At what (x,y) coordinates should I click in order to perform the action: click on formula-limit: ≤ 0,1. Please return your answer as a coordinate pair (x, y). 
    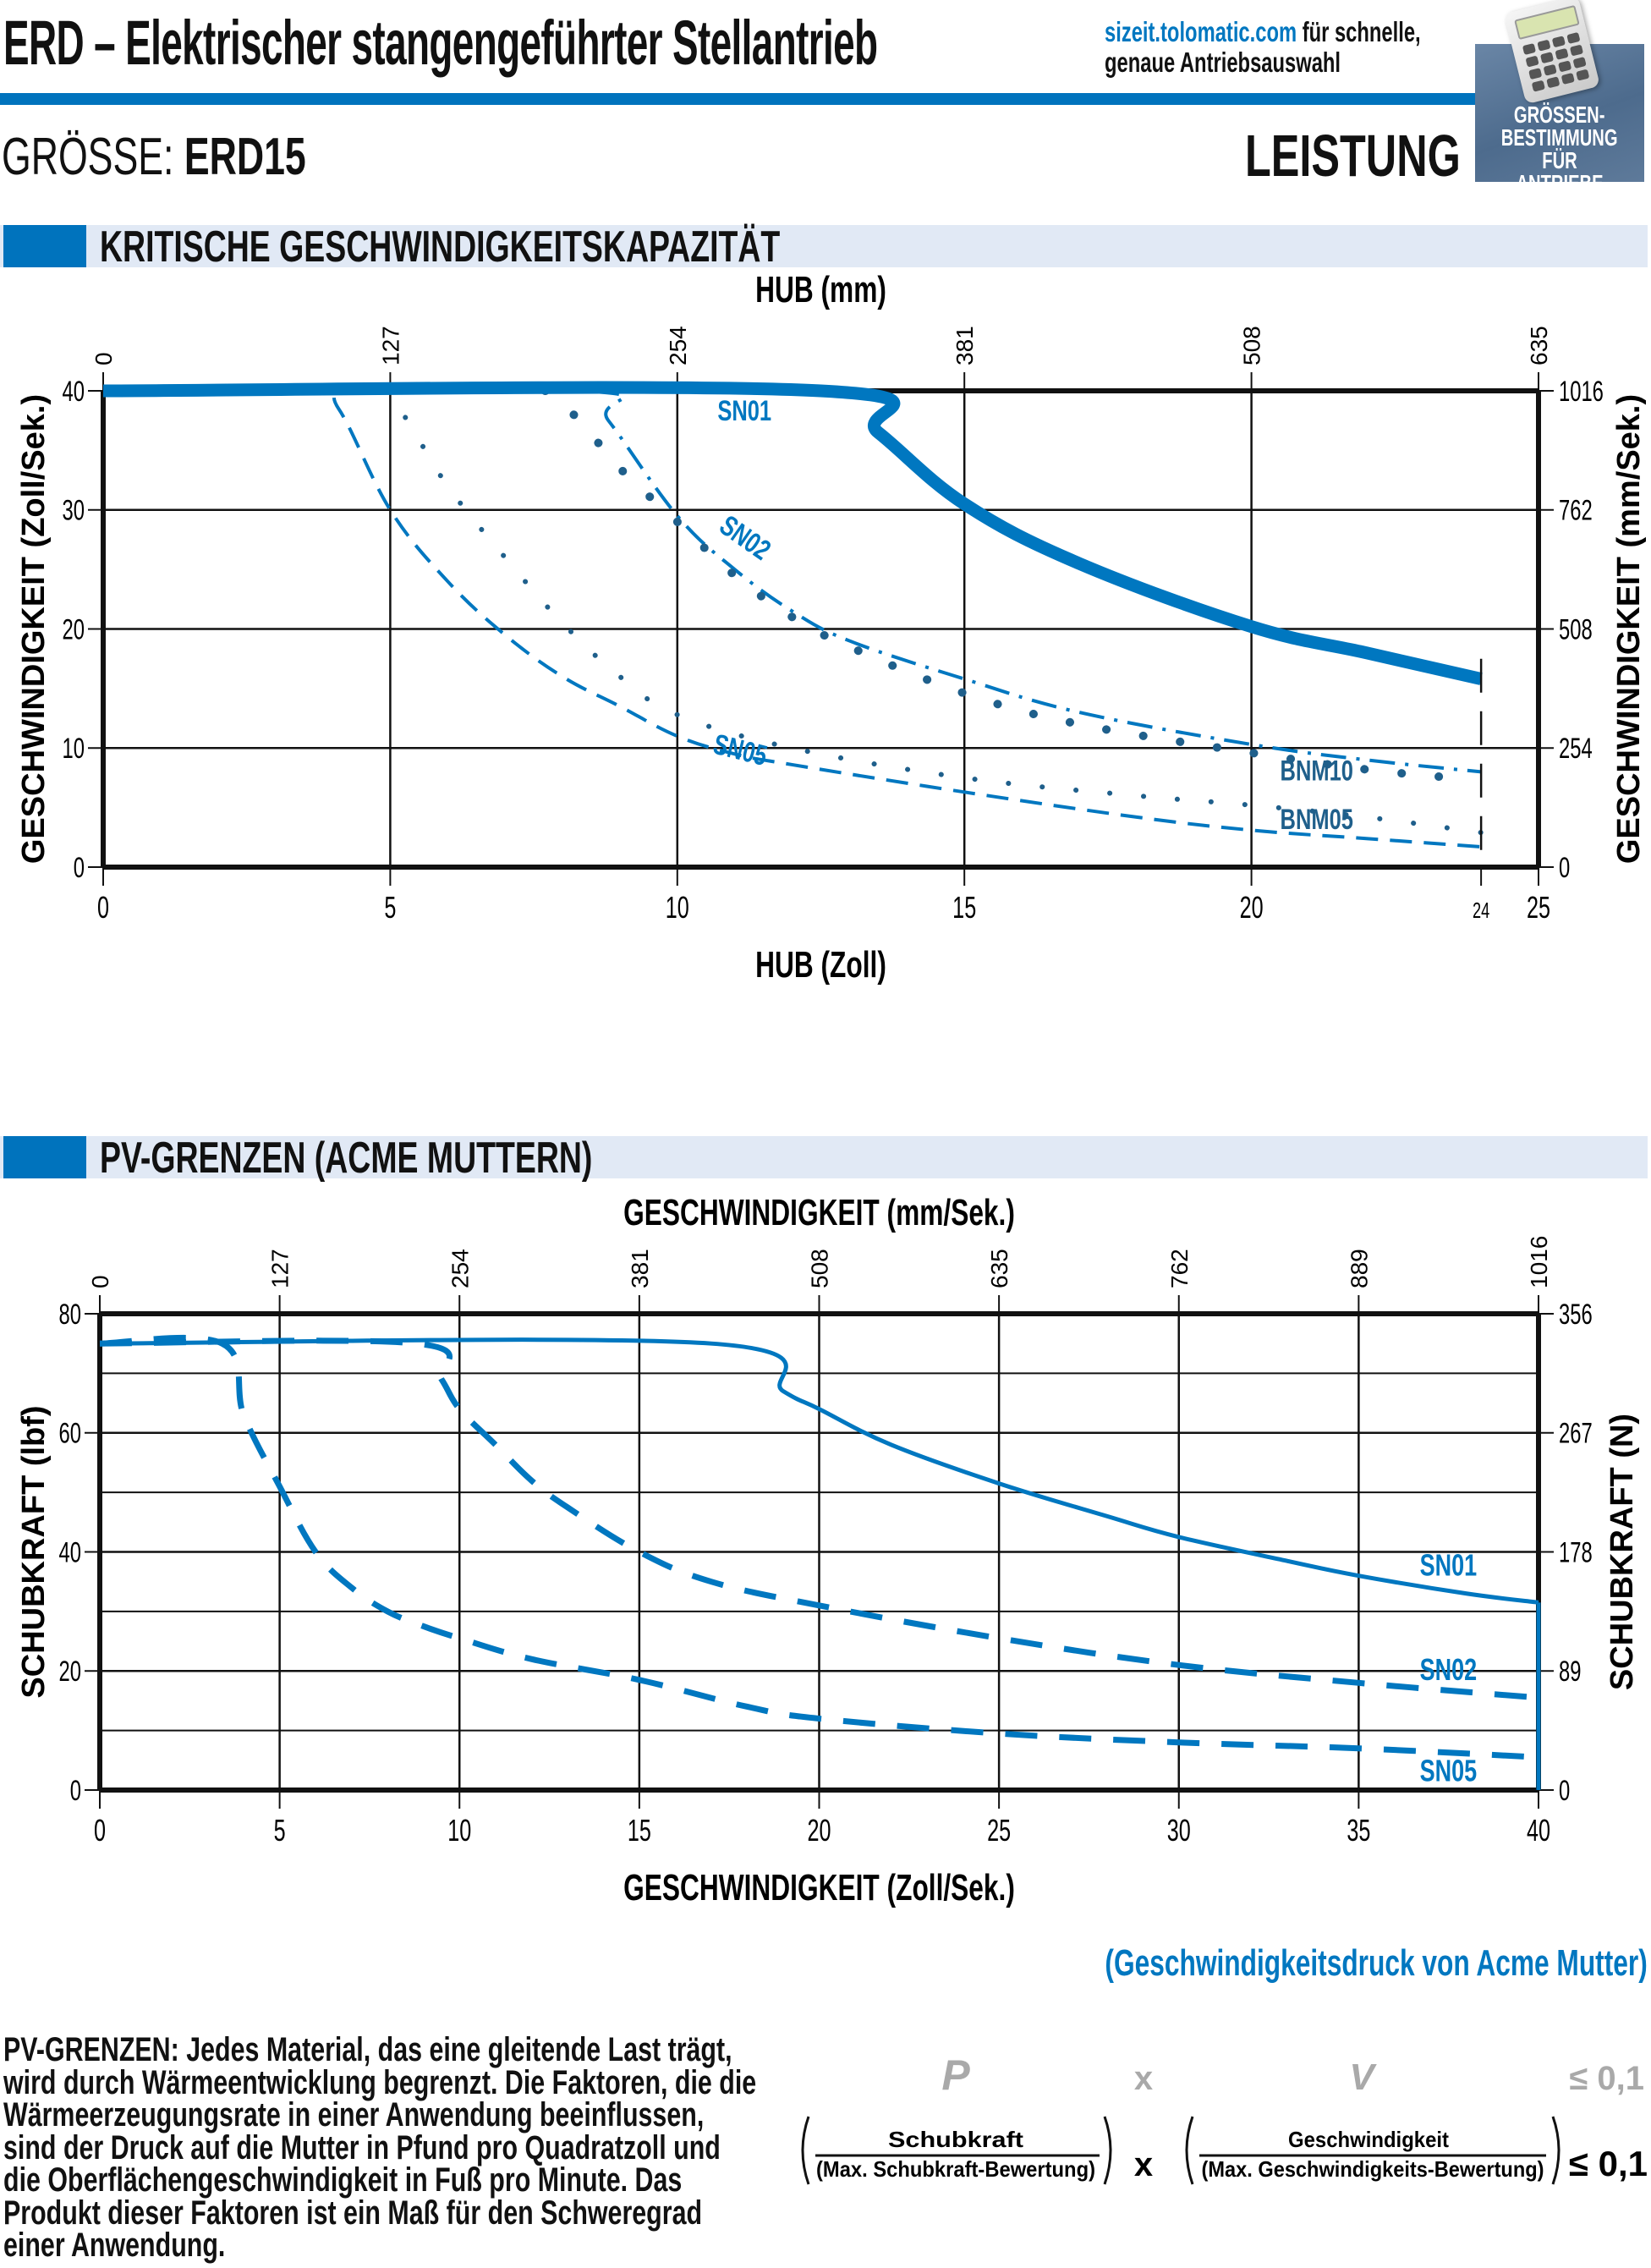
    Looking at the image, I should click on (1608, 2163).